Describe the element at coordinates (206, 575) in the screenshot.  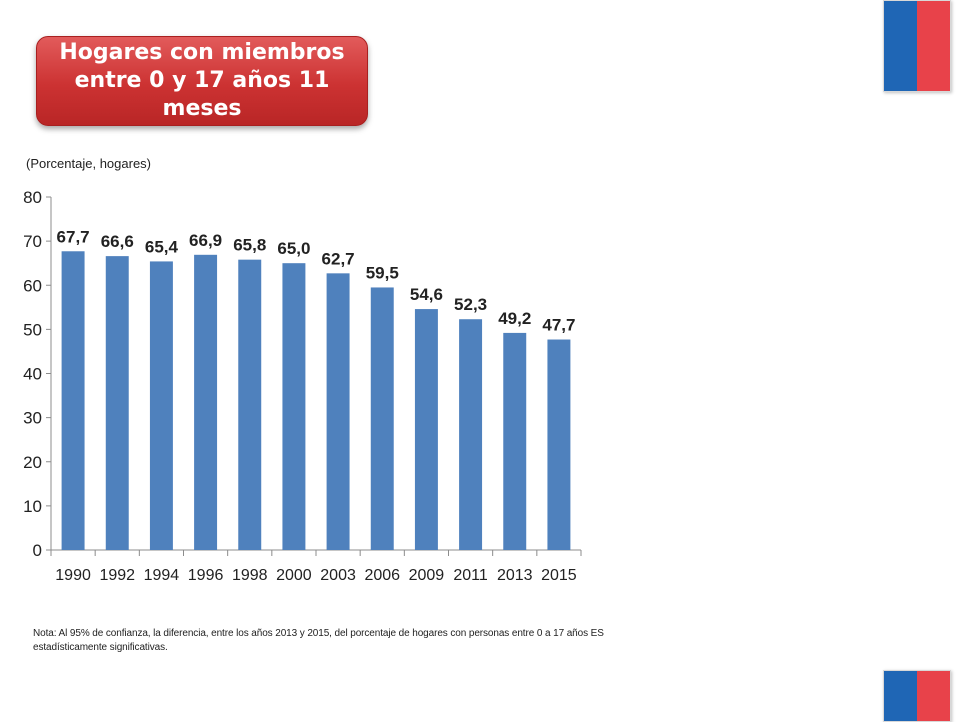
I see `x-tick-label: 1996` at that location.